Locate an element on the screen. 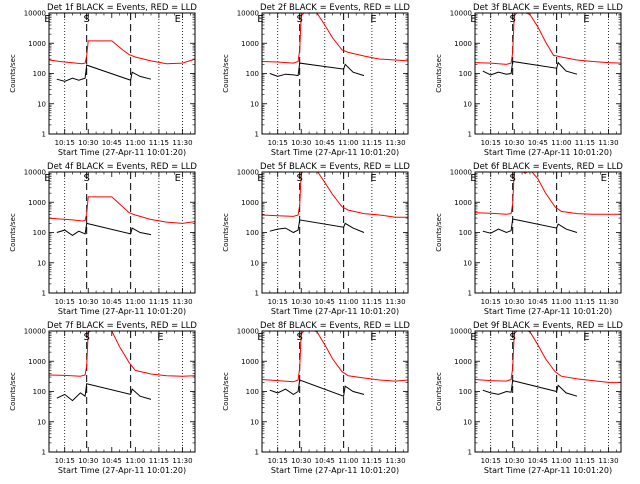  chart-title: Det 5f BLACK = Events, RED = LLD is located at coordinates (335, 167).